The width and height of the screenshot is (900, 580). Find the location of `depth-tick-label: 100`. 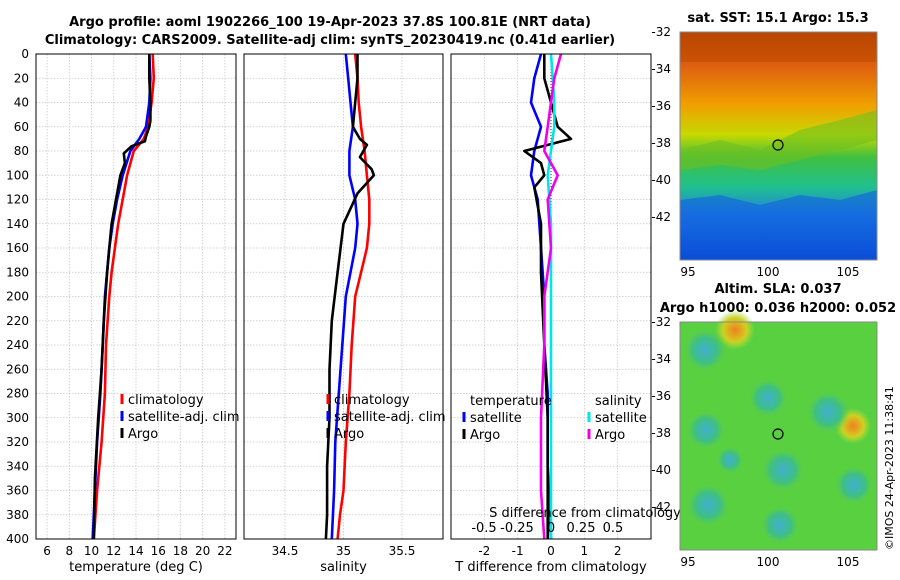

depth-tick-label: 100 is located at coordinates (17, 175).